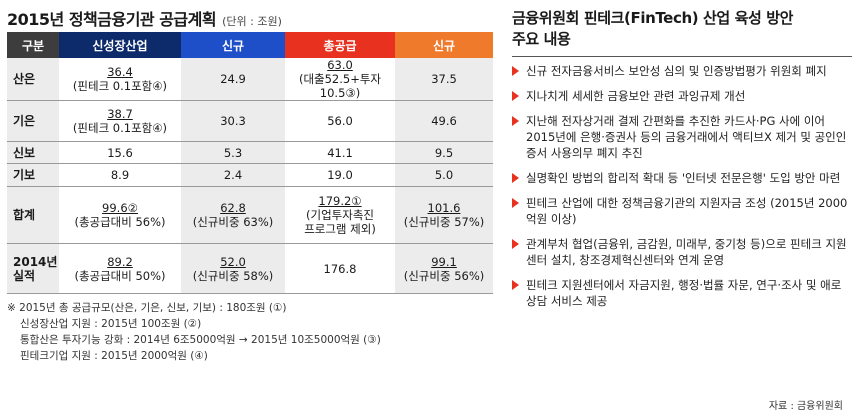 This screenshot has width=857, height=418. I want to click on header-row: 구분 신성장산업 신규 총공급 신규, so click(250, 45).